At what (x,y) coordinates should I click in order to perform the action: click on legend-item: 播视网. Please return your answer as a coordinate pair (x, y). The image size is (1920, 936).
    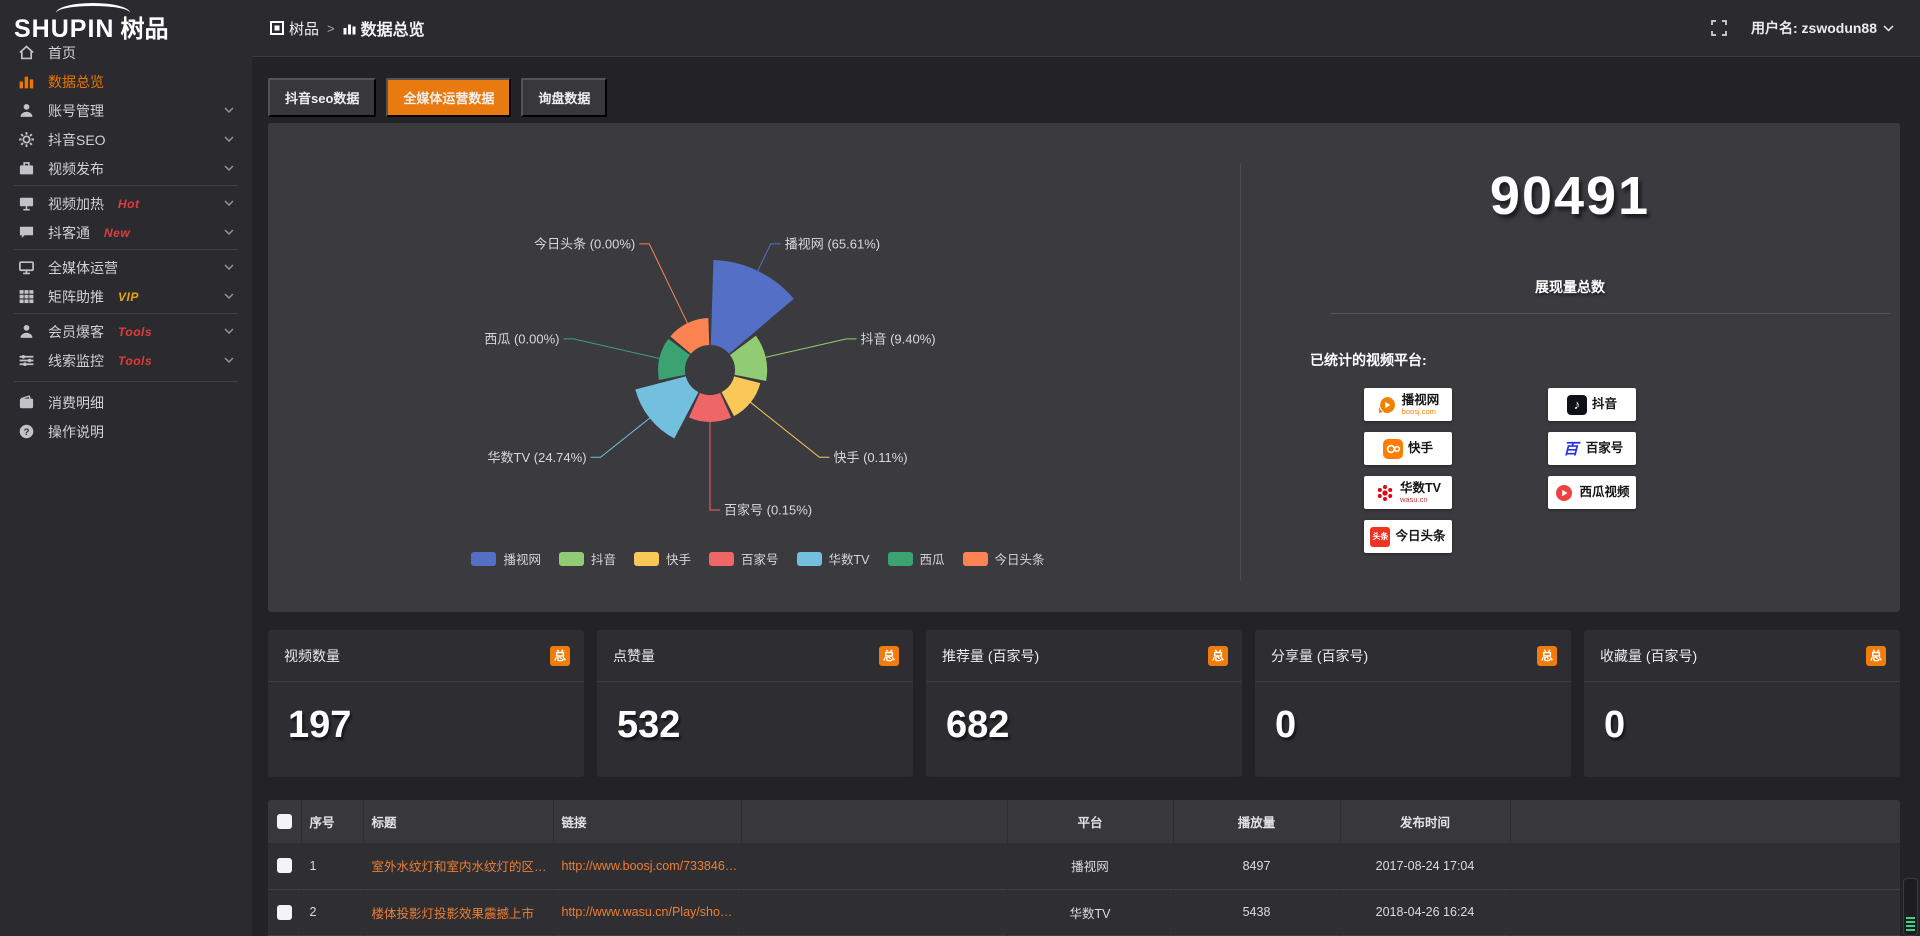
    Looking at the image, I should click on (506, 558).